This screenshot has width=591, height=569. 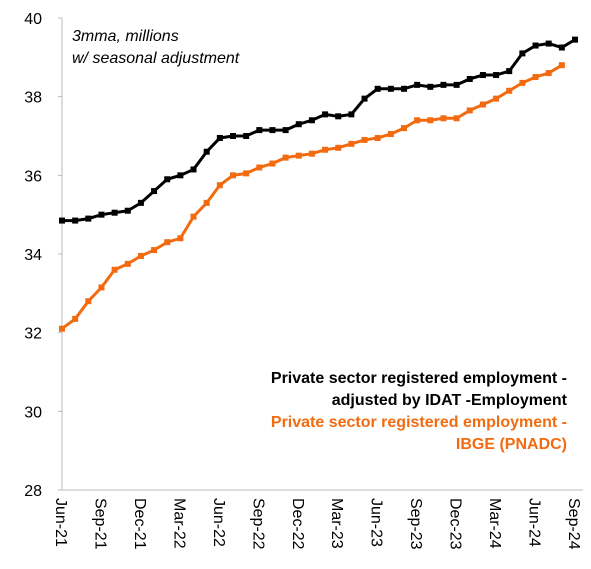 What do you see at coordinates (336, 523) in the screenshot?
I see `x-tick-label: Mar-23` at bounding box center [336, 523].